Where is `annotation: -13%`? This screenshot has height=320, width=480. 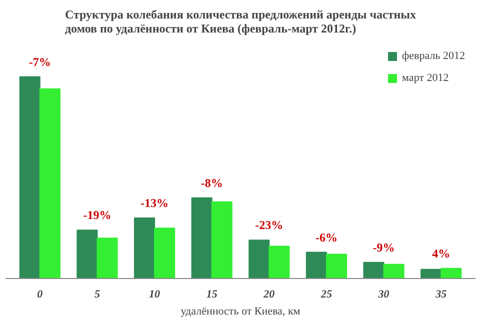 annotation: -13% is located at coordinates (154, 203).